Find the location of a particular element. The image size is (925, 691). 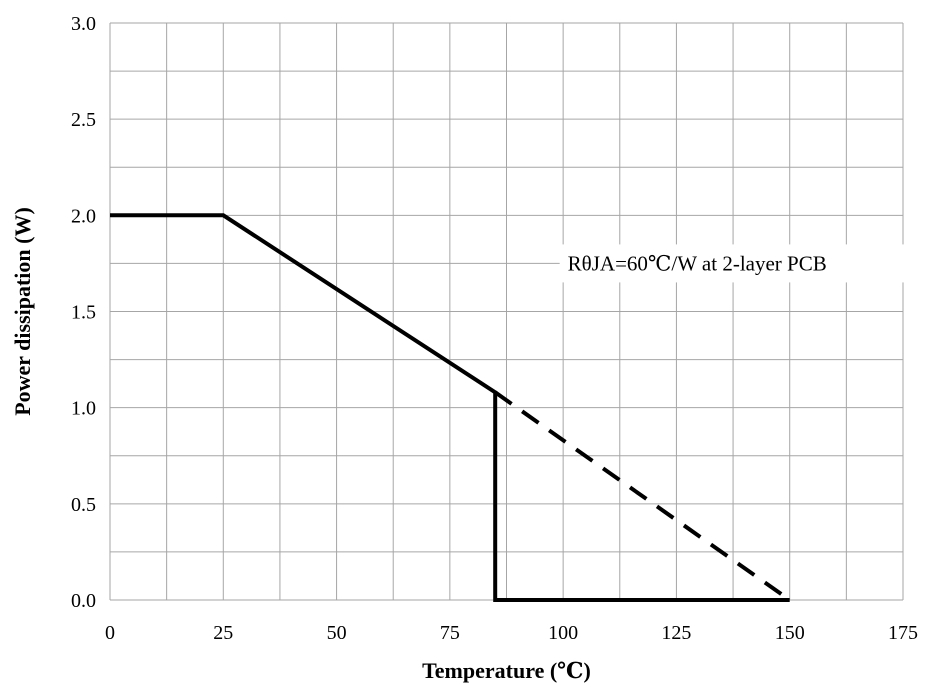

y-axis-title: Power dissipation (W) is located at coordinates (22, 311).